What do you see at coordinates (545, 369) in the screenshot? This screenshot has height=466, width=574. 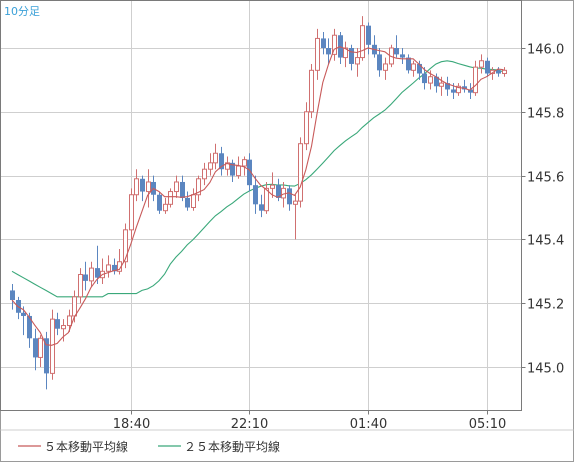 I see `y-tick-label: 145.0` at bounding box center [545, 369].